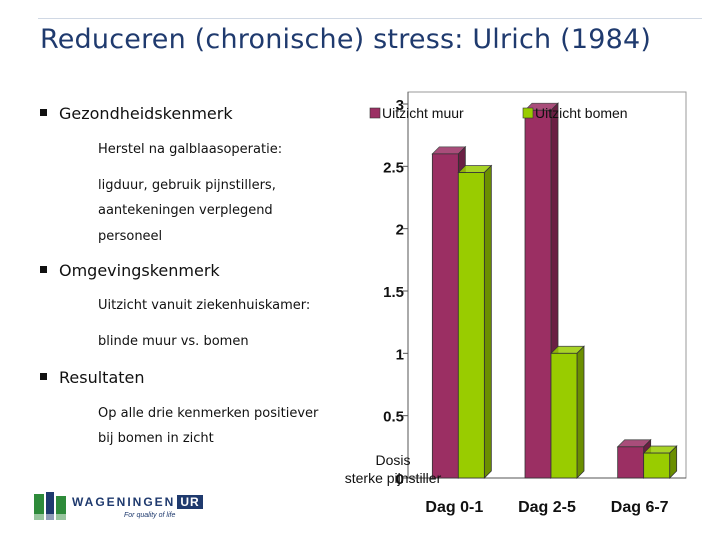  What do you see at coordinates (393, 478) in the screenshot?
I see `y-axis-label-line-2: sterke pijnstiller` at bounding box center [393, 478].